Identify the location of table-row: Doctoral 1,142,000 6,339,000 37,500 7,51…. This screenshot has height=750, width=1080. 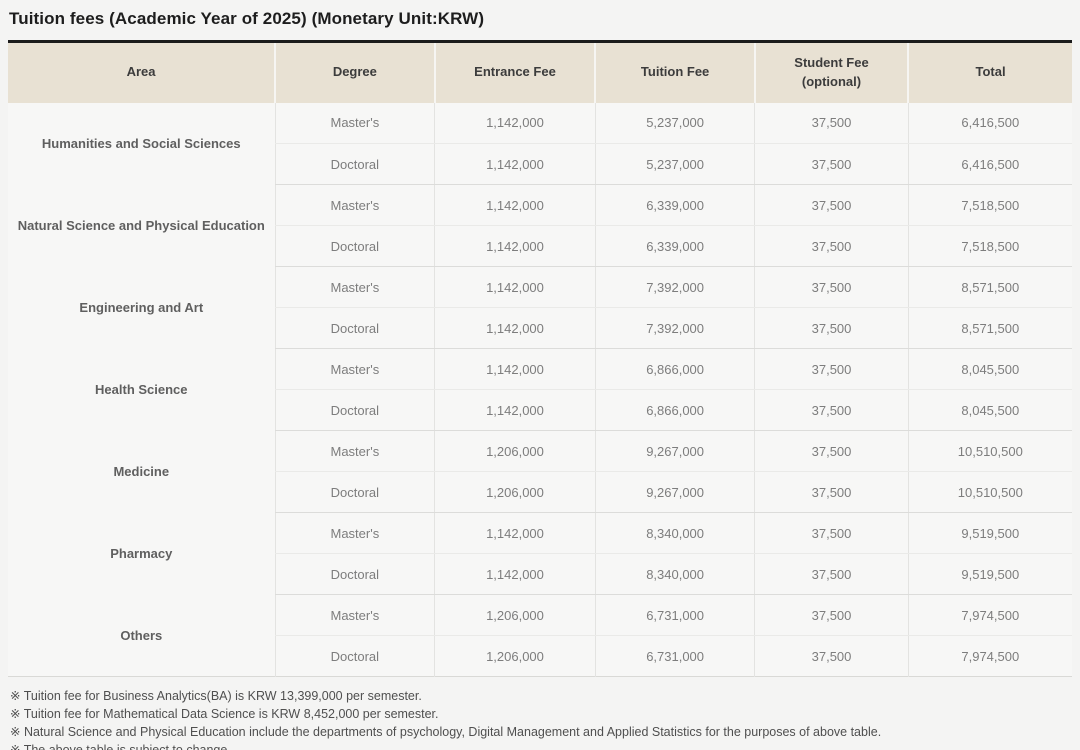
(540, 246).